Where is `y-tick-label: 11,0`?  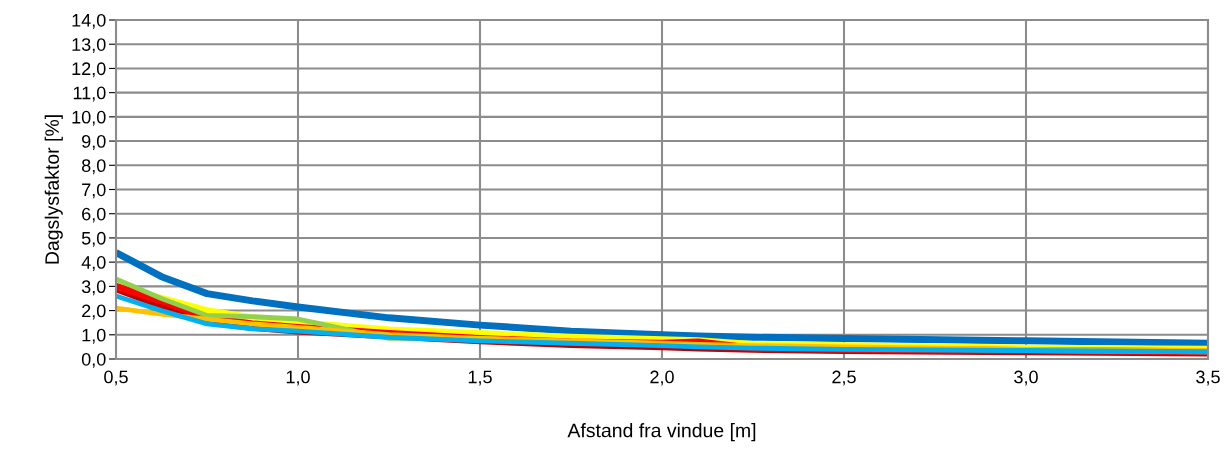 y-tick-label: 11,0 is located at coordinates (89, 94).